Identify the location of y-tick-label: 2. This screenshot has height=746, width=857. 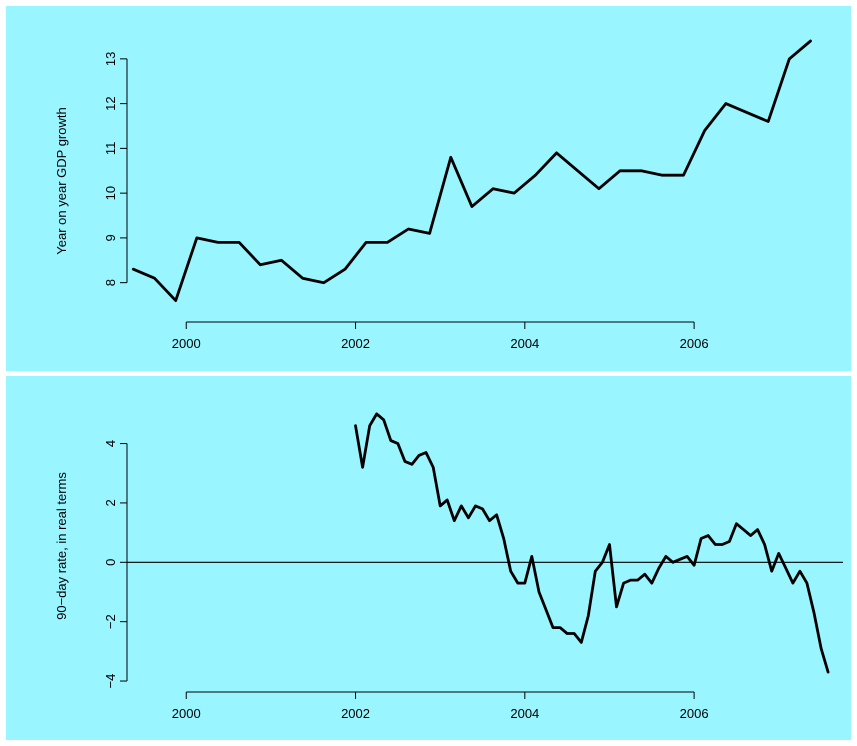
(110, 502).